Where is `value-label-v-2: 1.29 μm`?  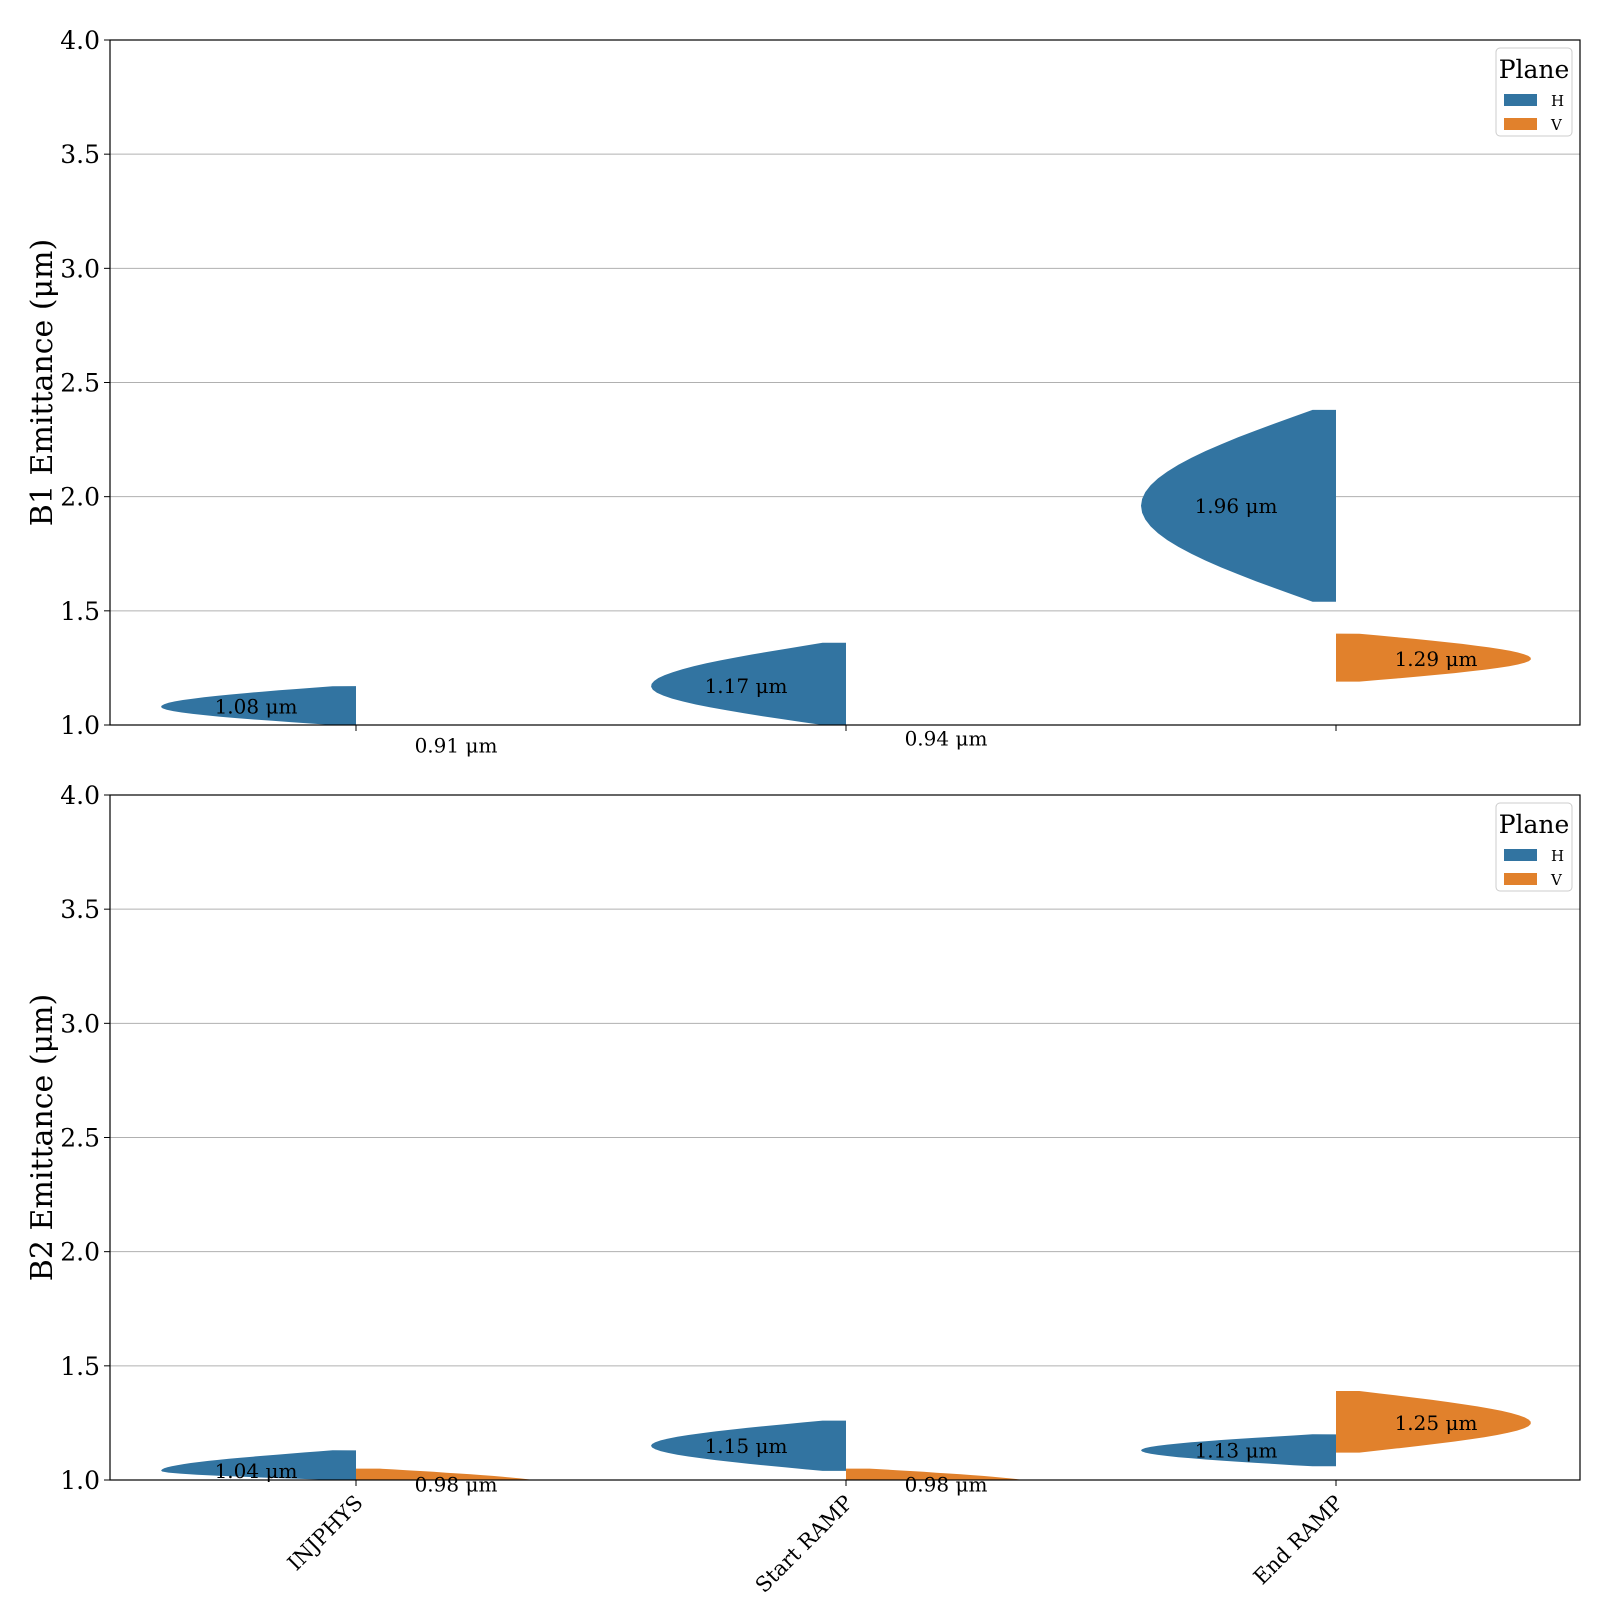
value-label-v-2: 1.29 μm is located at coordinates (1436, 659).